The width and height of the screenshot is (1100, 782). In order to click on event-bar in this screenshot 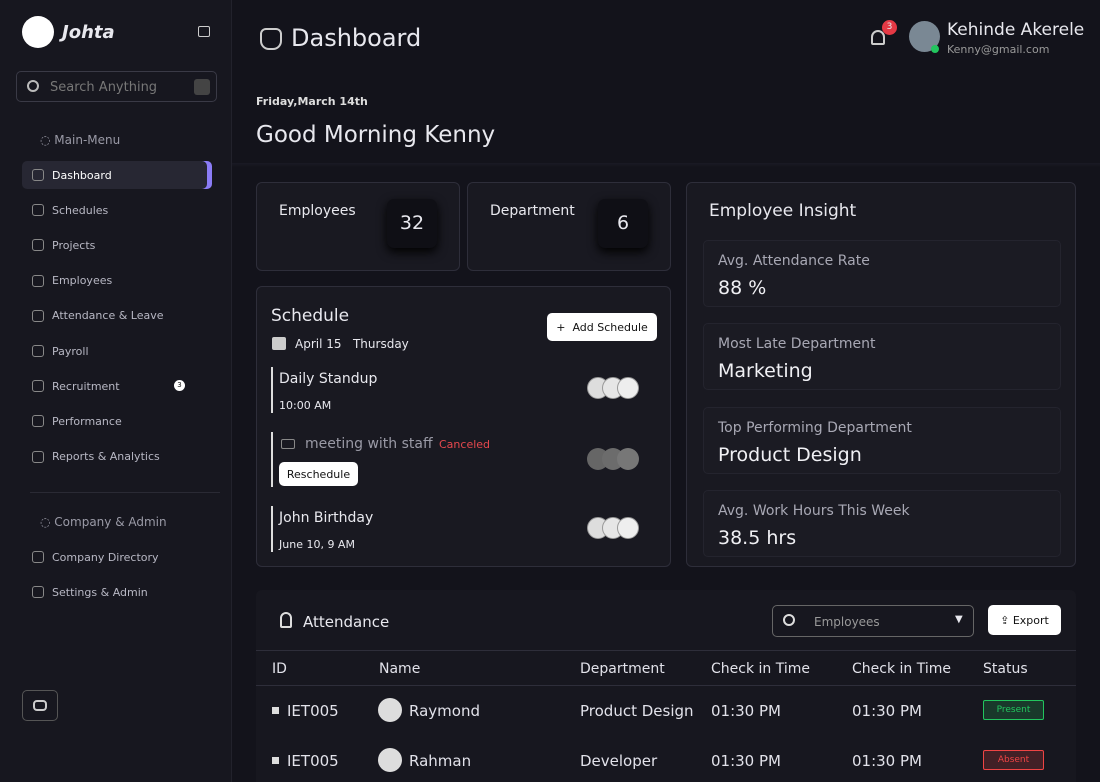, I will do `click(272, 459)`.